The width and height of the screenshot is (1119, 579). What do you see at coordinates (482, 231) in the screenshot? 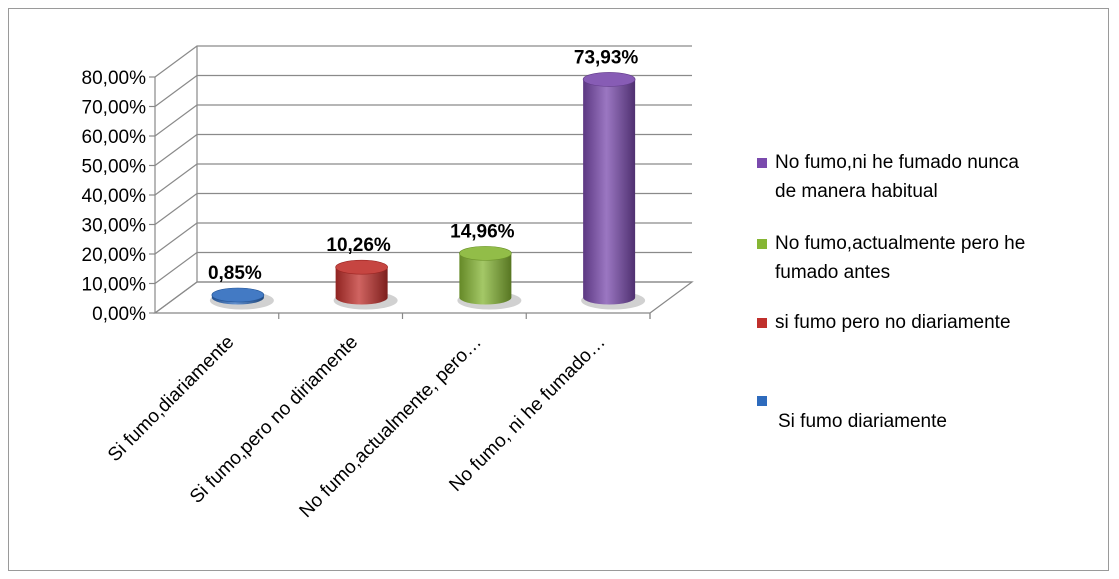
I see `data-label: 14,96%` at bounding box center [482, 231].